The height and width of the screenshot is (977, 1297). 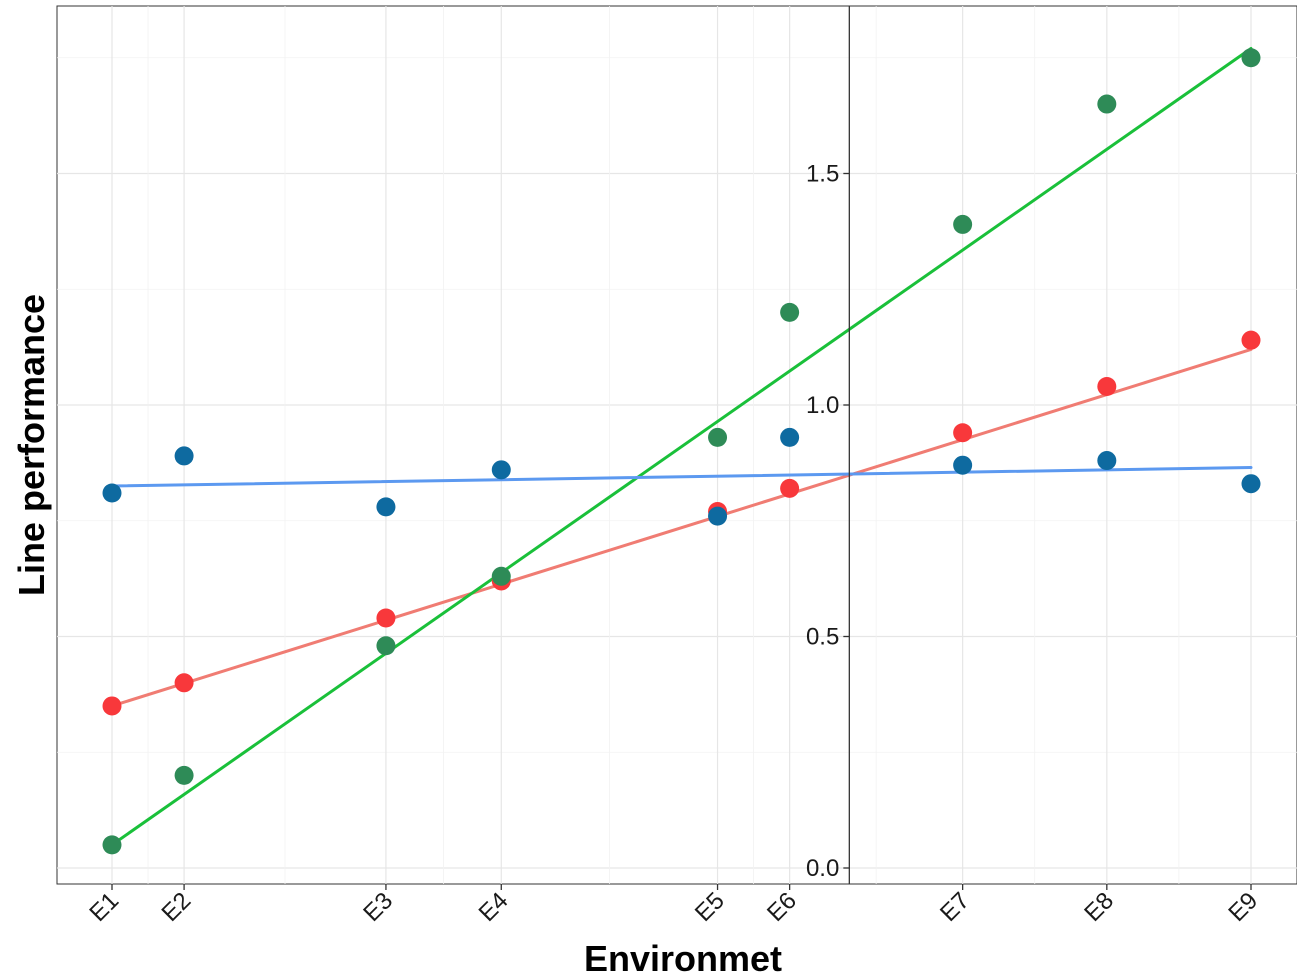 What do you see at coordinates (710, 907) in the screenshot?
I see `x-tick-label: E5` at bounding box center [710, 907].